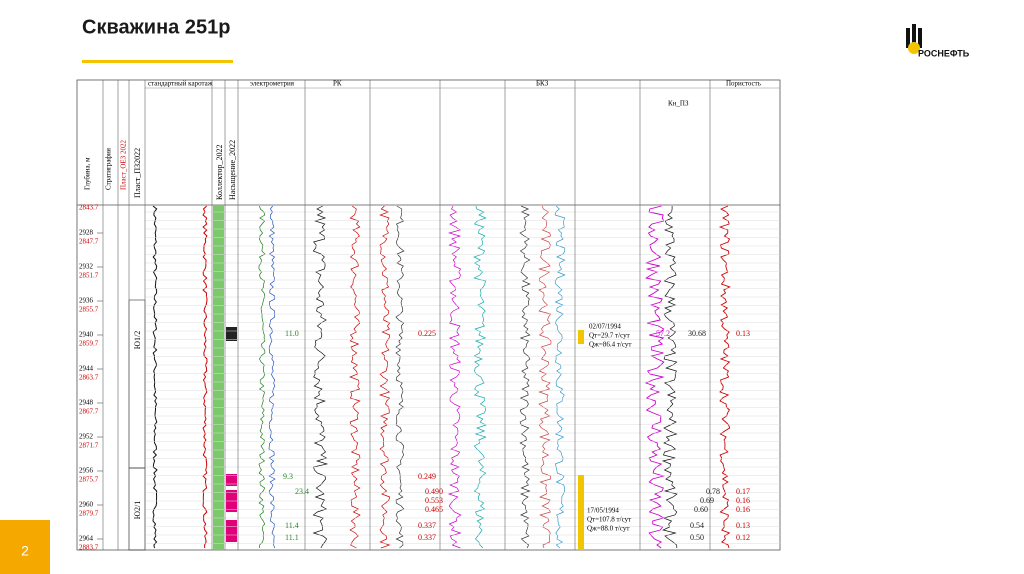 This screenshot has width=1024, height=574. I want to click on value-label: 23.4, so click(302, 491).